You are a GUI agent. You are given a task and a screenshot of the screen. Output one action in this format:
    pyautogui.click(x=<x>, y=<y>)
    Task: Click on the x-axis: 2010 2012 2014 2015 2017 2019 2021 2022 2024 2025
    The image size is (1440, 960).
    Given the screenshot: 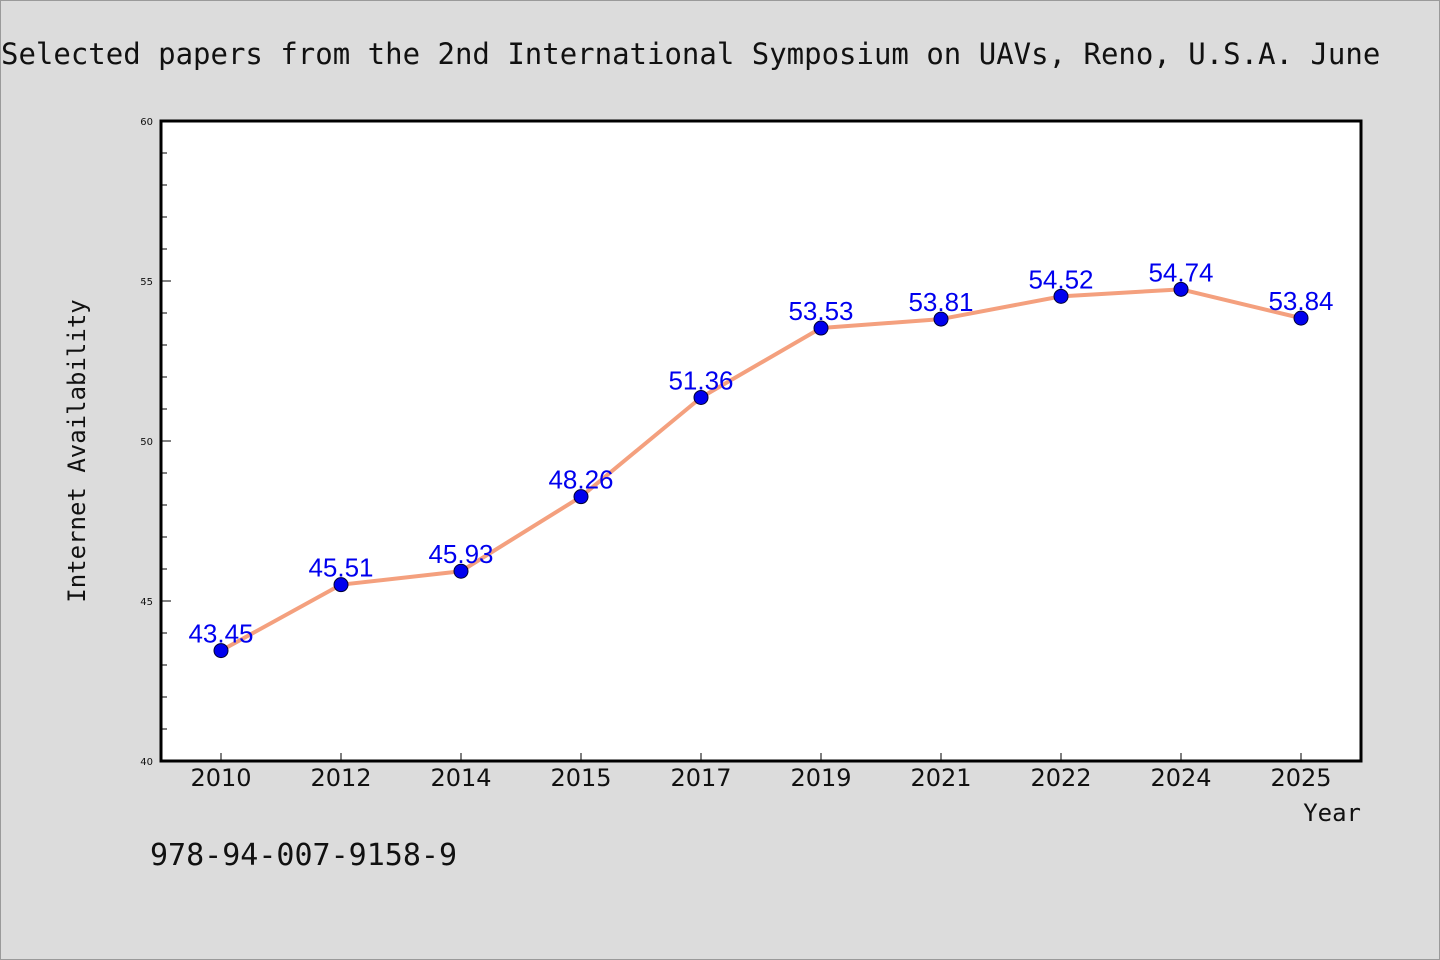 What is the action you would take?
    pyautogui.click(x=761, y=772)
    